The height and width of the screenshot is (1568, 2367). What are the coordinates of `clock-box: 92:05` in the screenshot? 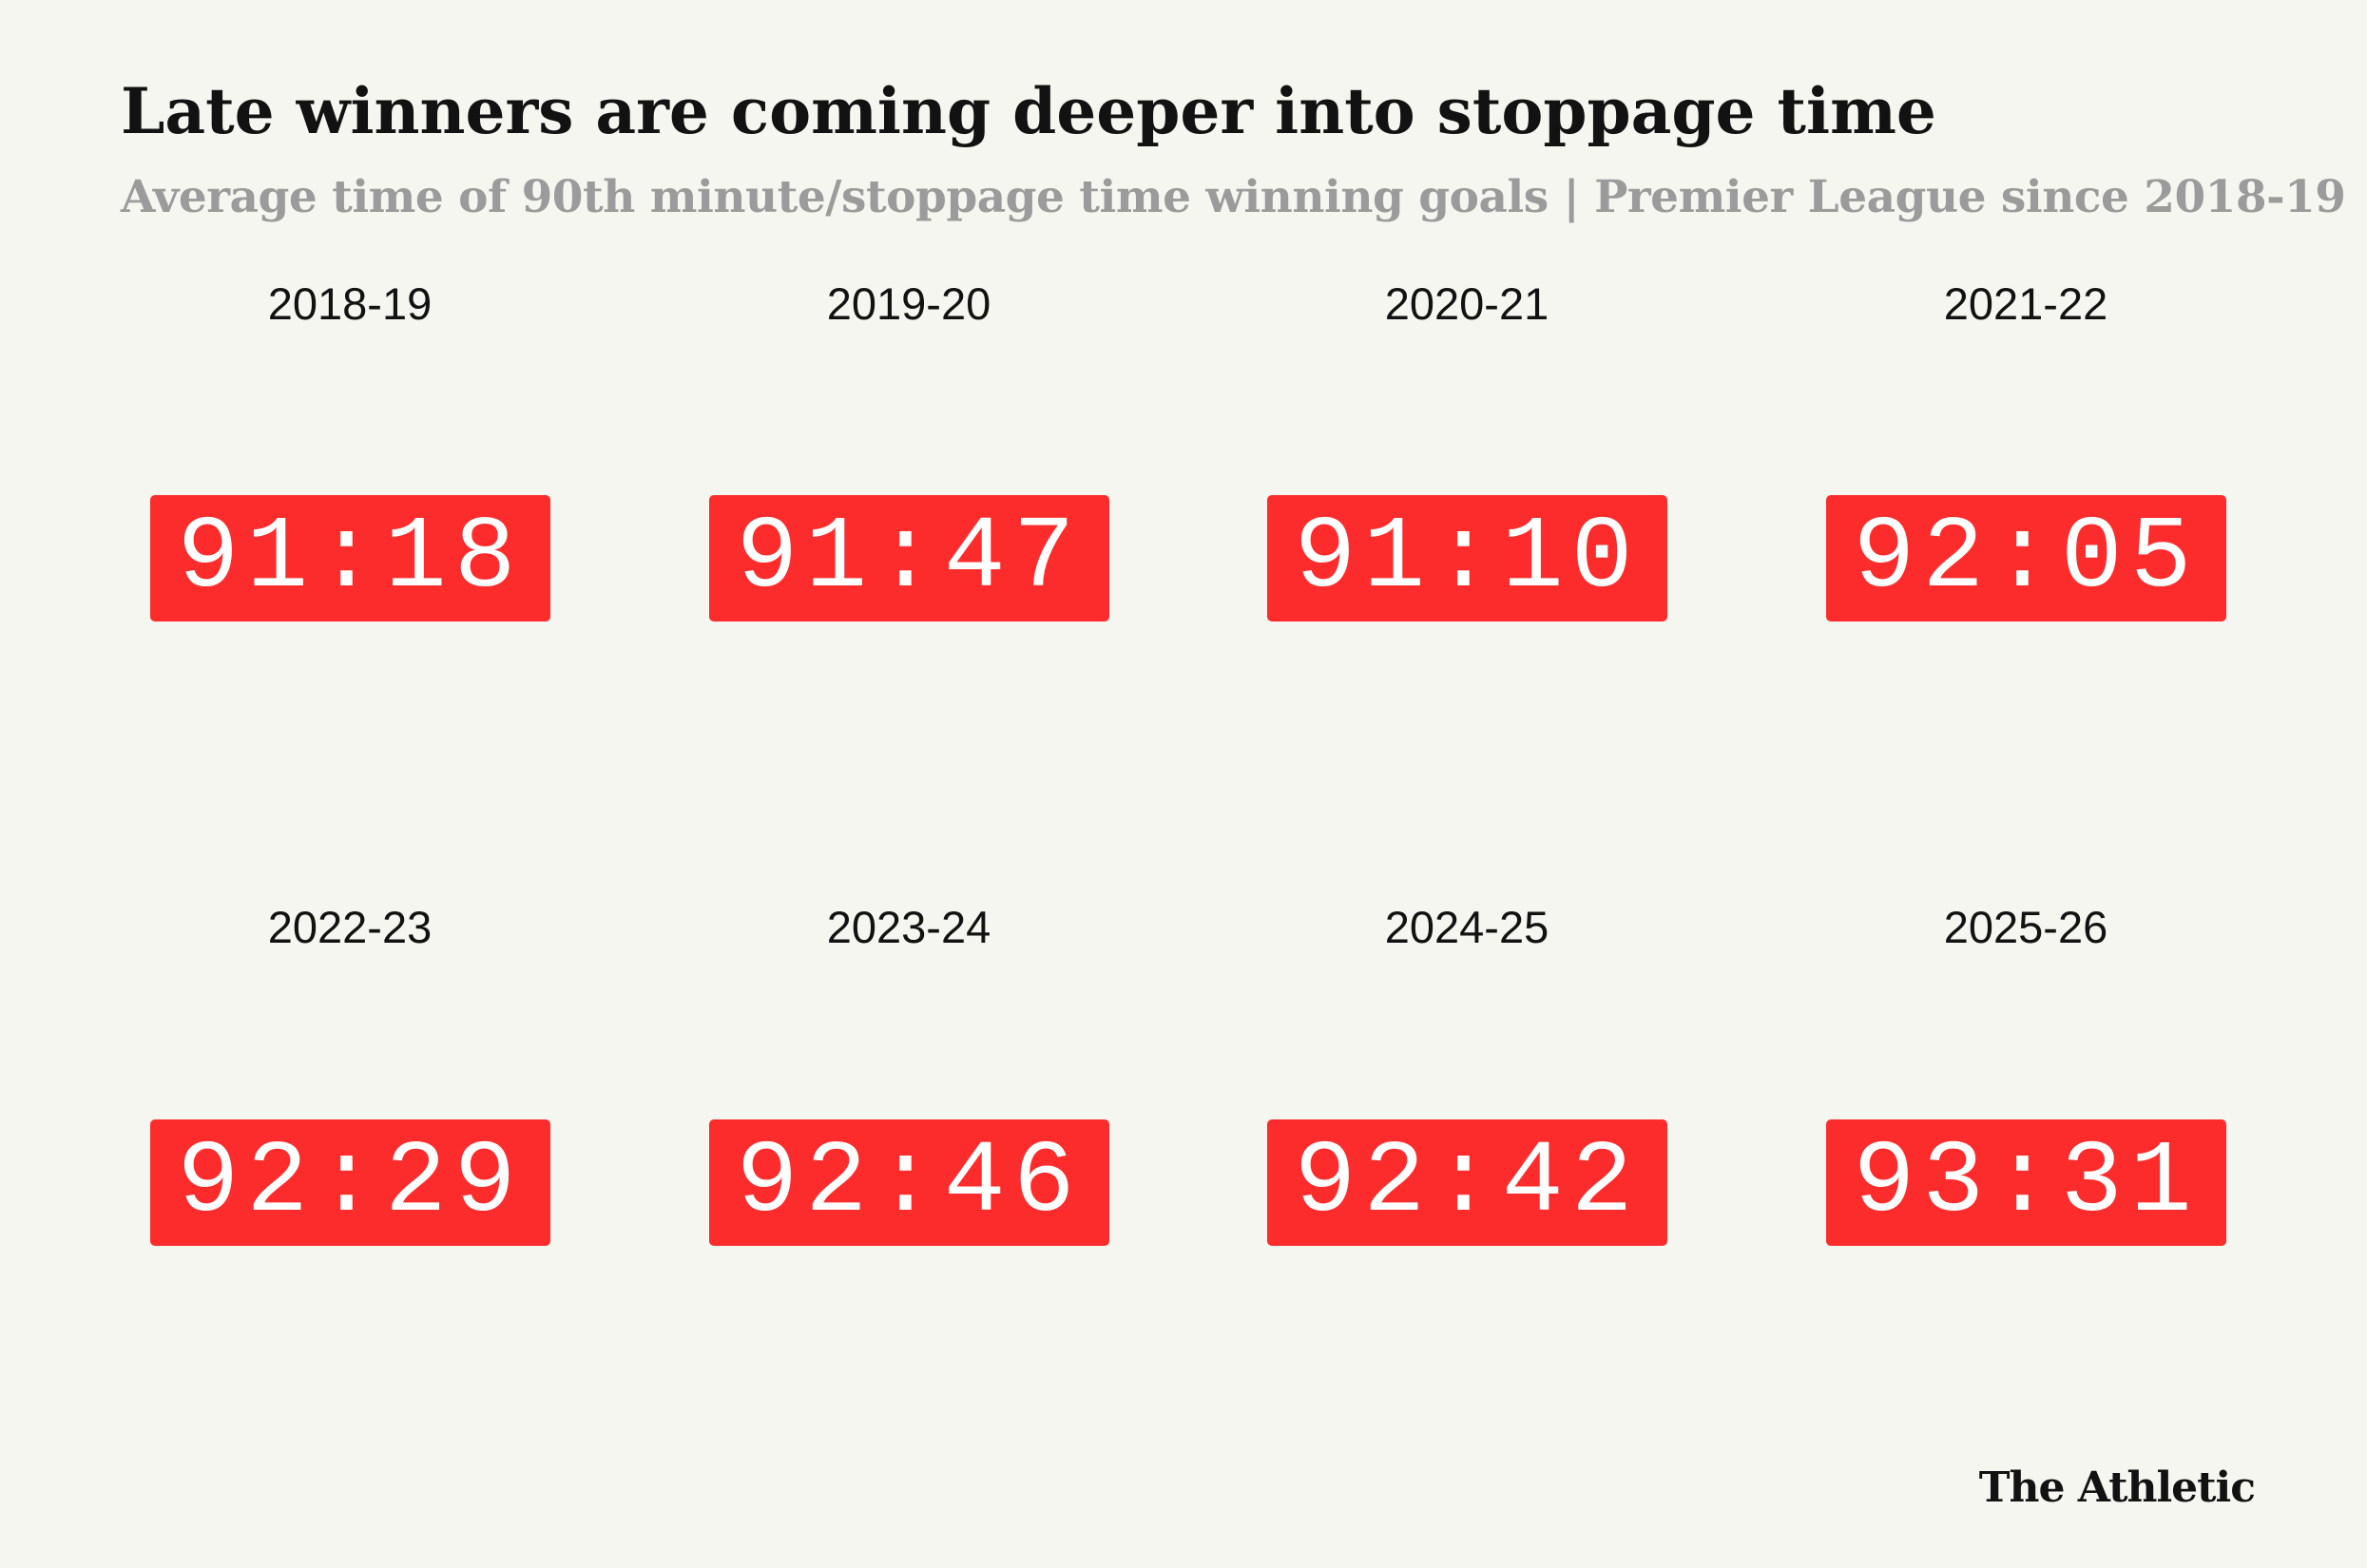 It's located at (2026, 558).